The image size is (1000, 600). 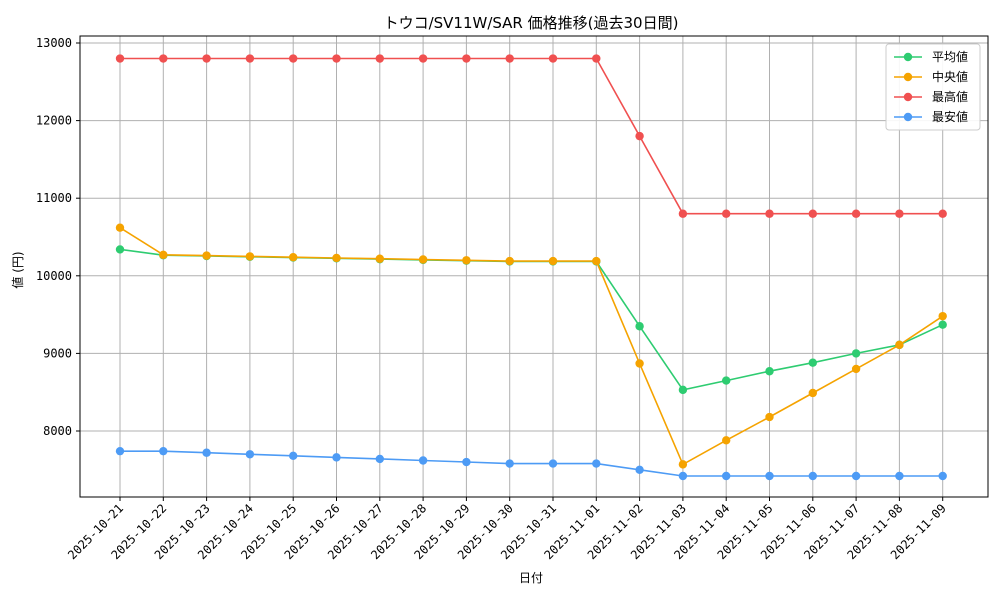 What do you see at coordinates (950, 76) in the screenshot?
I see `legend-label: 中央値` at bounding box center [950, 76].